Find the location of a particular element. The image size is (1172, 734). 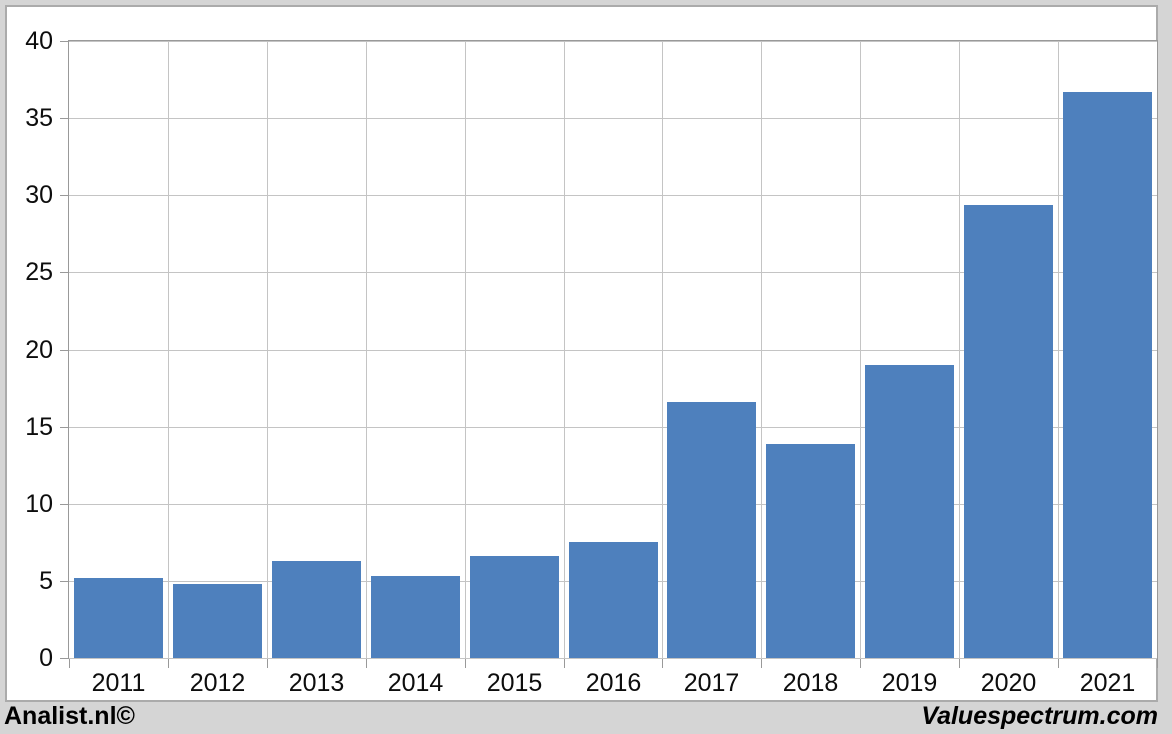

bar-2015 is located at coordinates (514, 607).